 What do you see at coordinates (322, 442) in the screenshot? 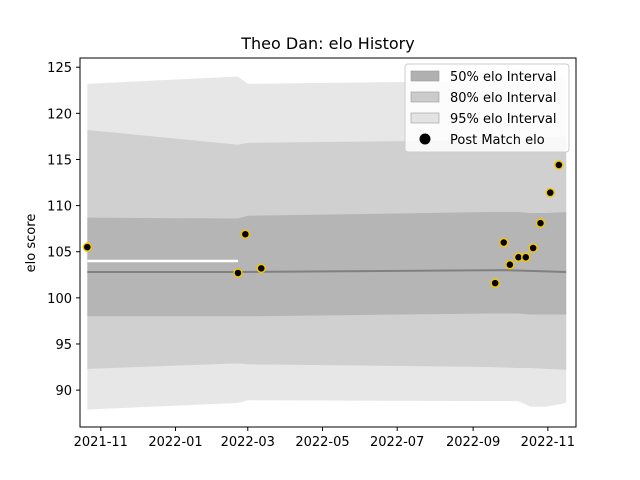
I see `x-tick-label: 2022-05` at bounding box center [322, 442].